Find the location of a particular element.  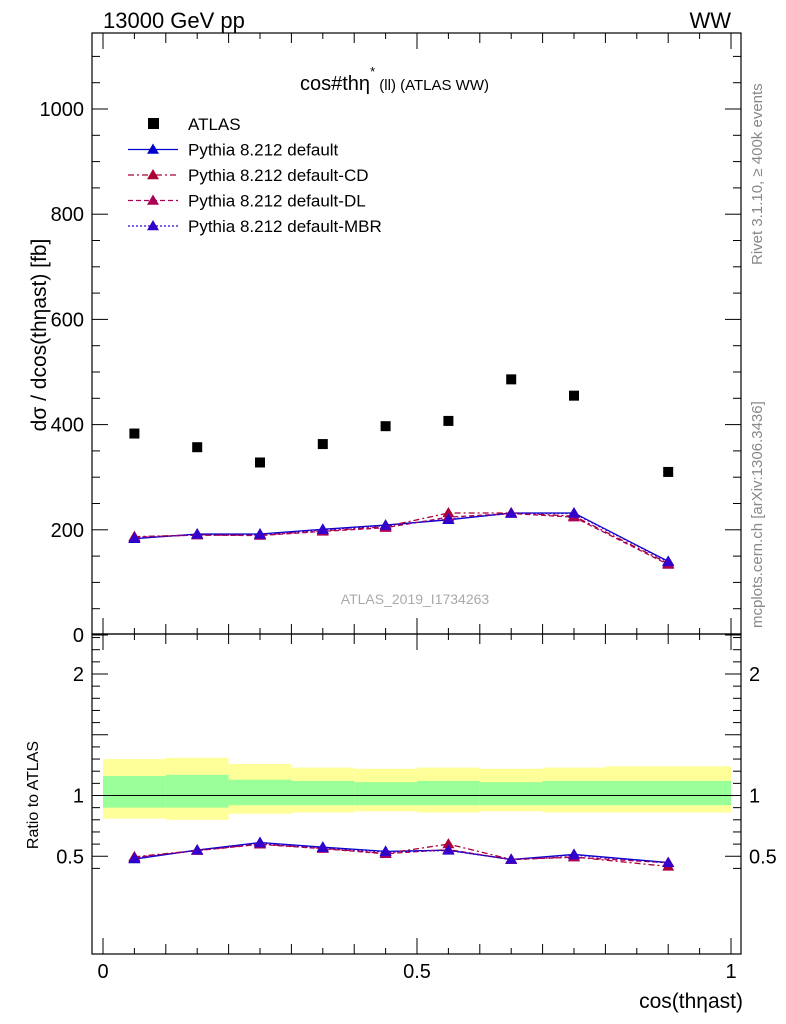

ratio-ylabel: Ratio to ATLAS is located at coordinates (33, 795).